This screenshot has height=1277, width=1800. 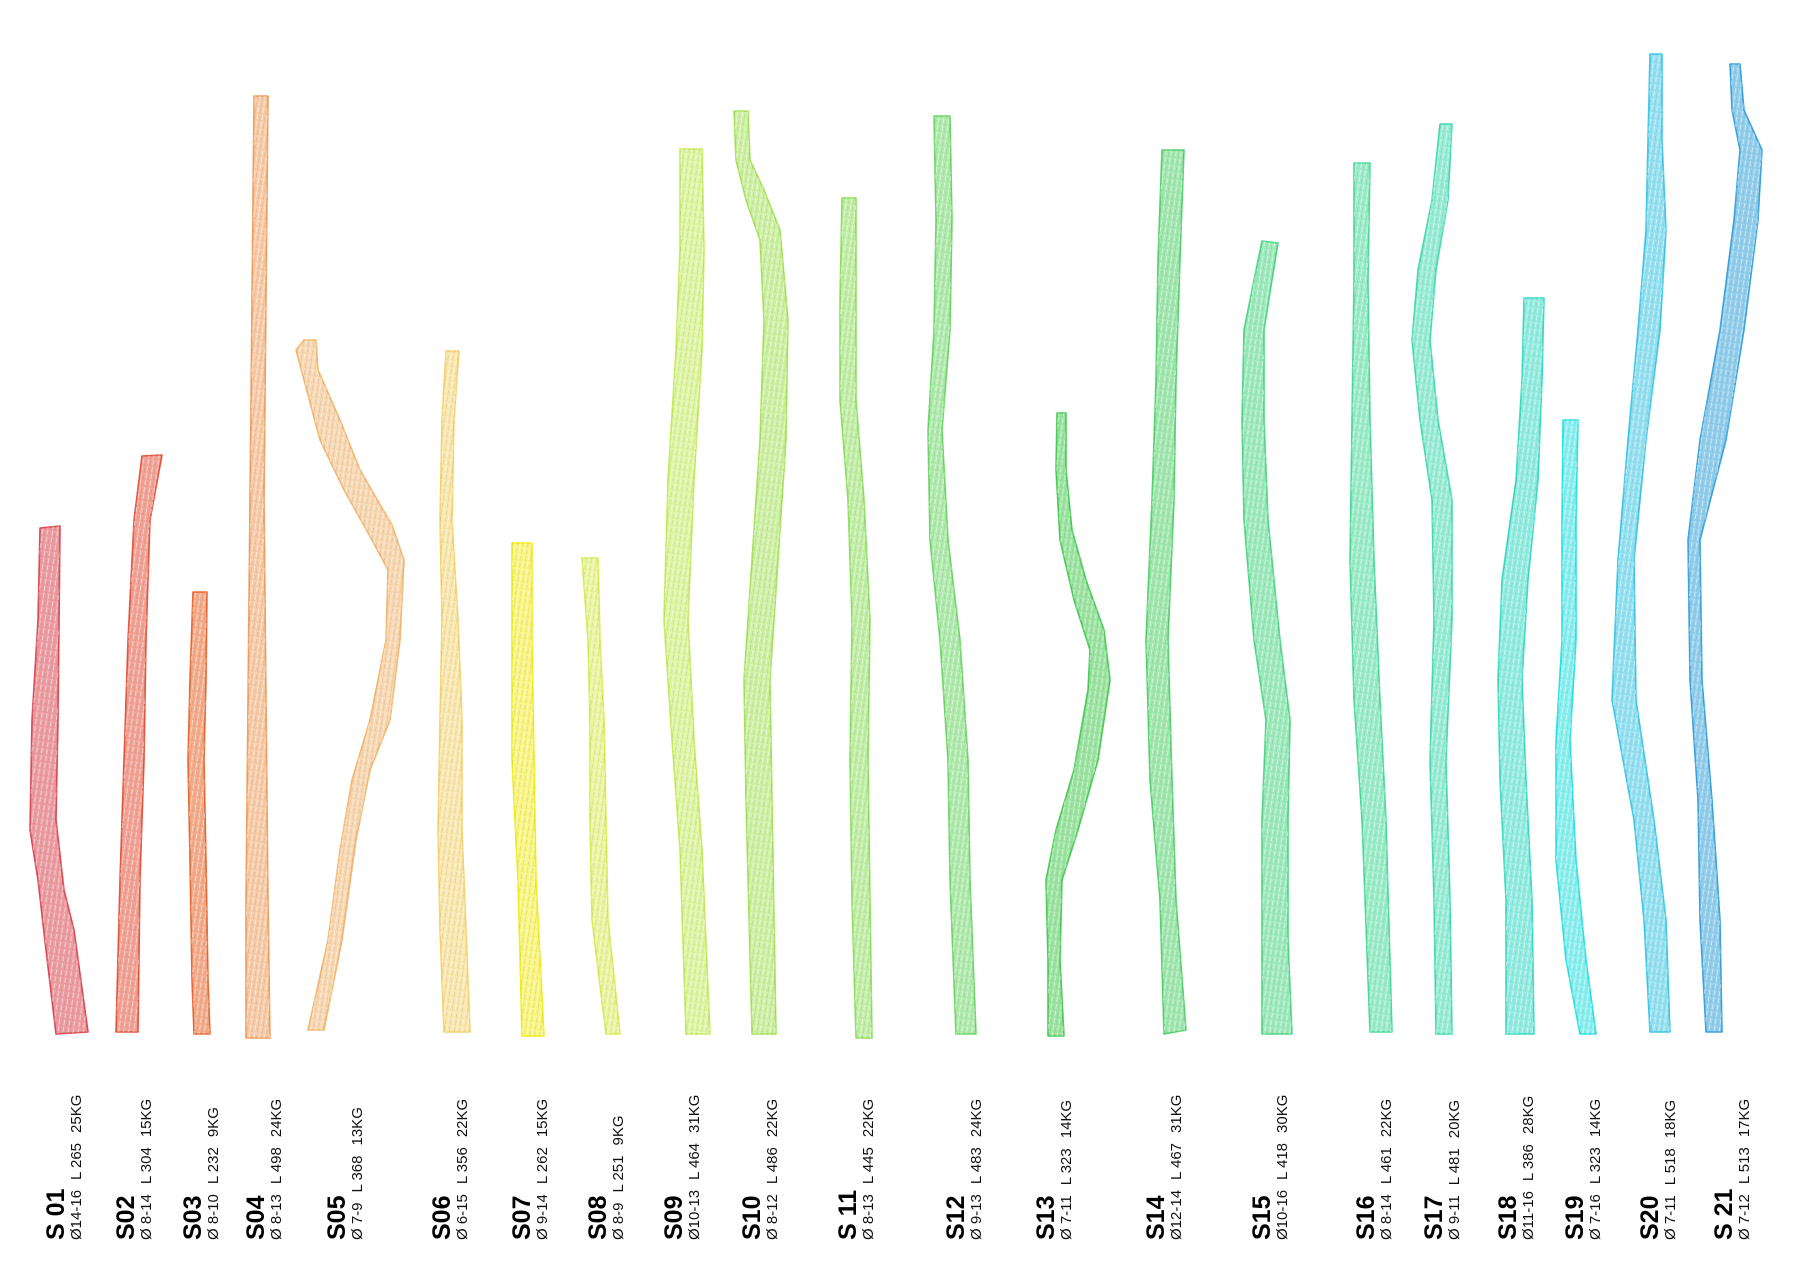 I want to click on stick-length: L 265, so click(x=76, y=1161).